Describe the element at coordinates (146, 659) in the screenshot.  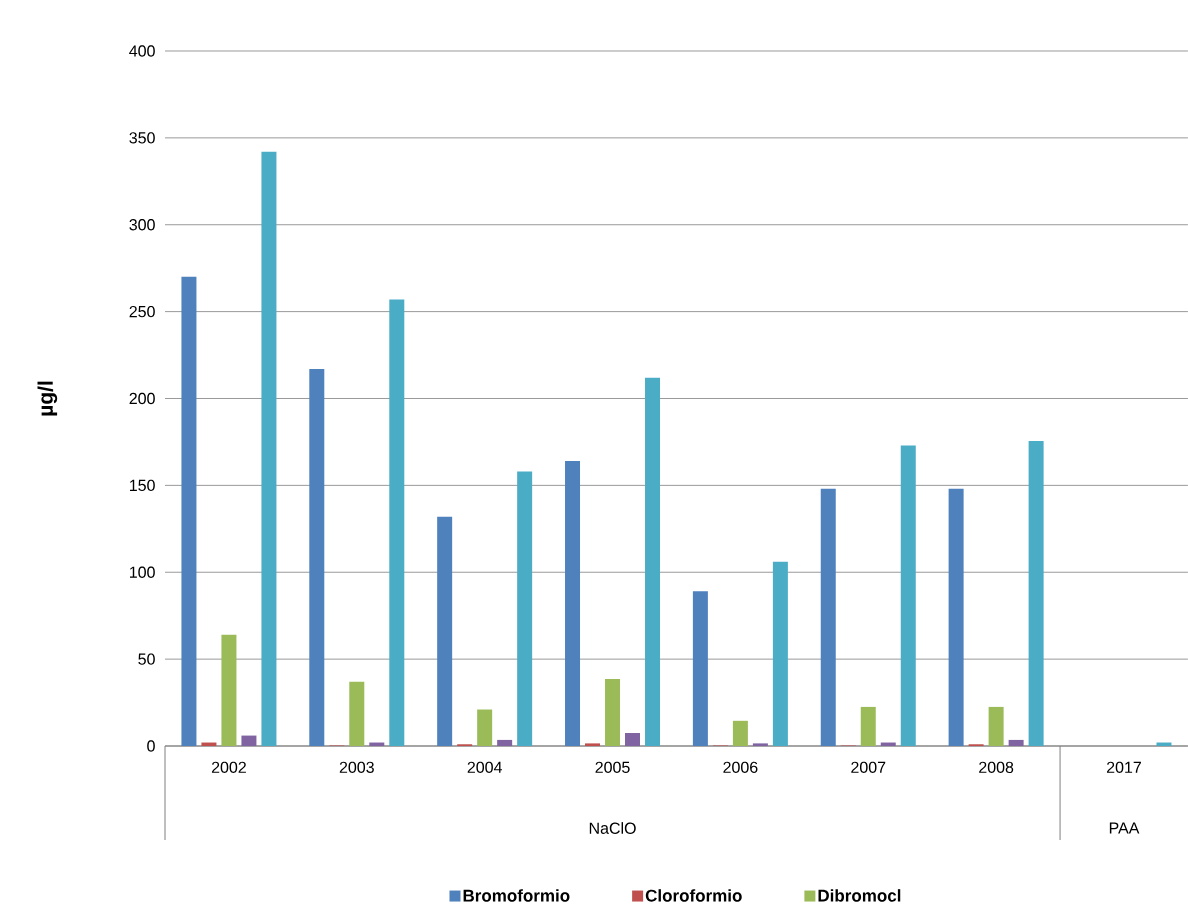
I see `y-tick-label: 50` at that location.